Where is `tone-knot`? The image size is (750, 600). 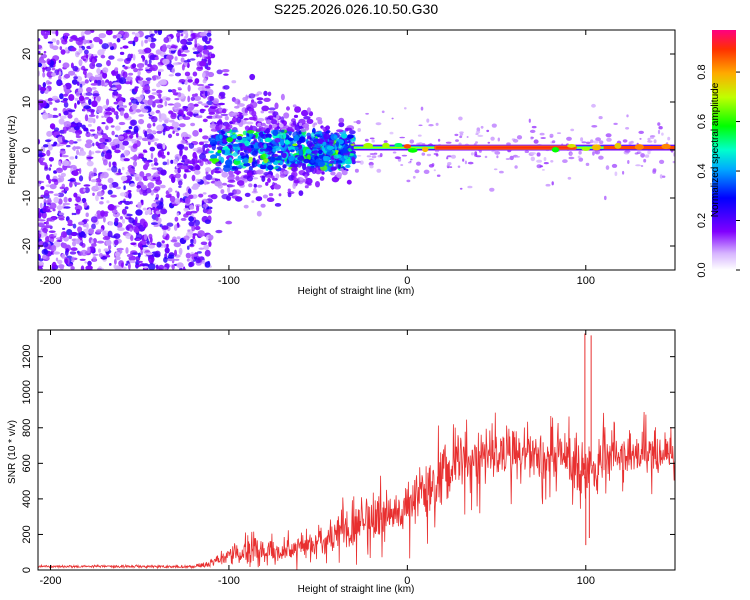 tone-knot is located at coordinates (386, 145).